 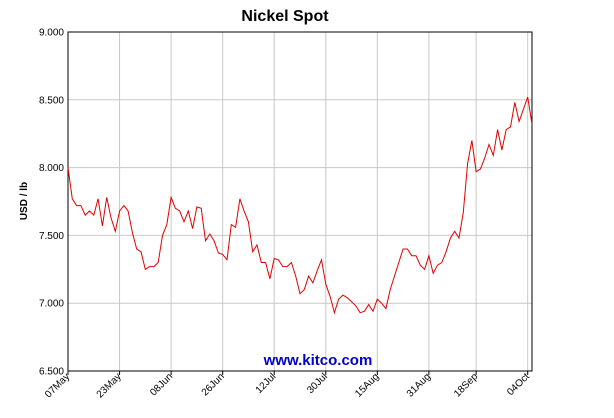 What do you see at coordinates (51, 33) in the screenshot?
I see `y-tick-label: 9.000` at bounding box center [51, 33].